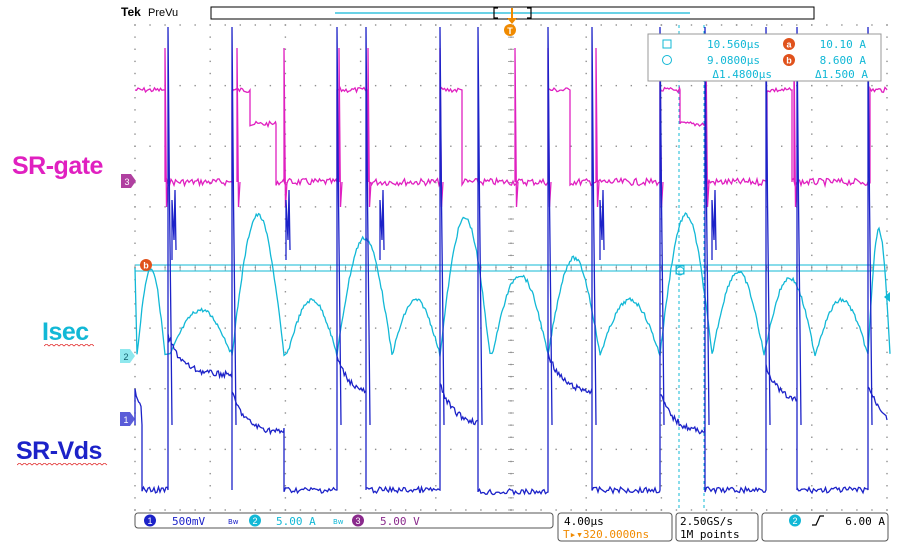 Image resolution: width=897 pixels, height=547 pixels. Describe the element at coordinates (65, 332) in the screenshot. I see `label-isec: Isec` at that location.